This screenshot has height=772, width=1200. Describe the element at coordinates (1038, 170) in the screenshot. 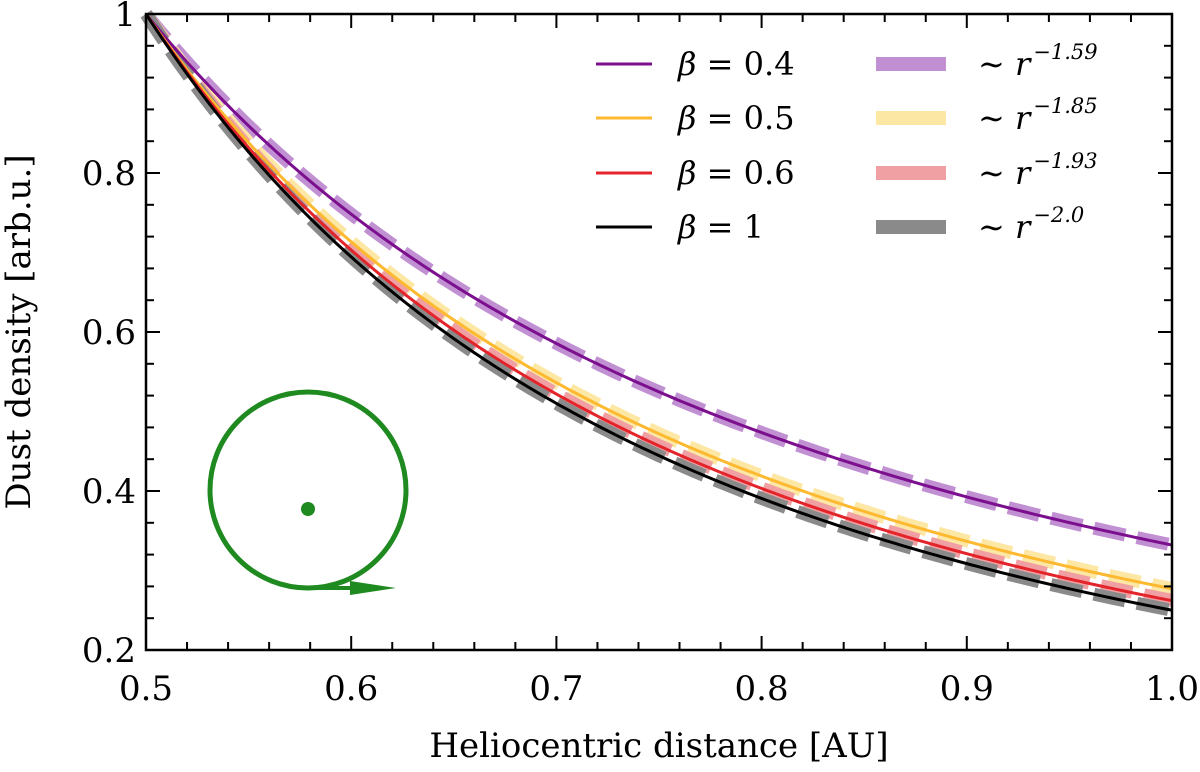

I see `legend-label: ∼ r −1.93` at that location.